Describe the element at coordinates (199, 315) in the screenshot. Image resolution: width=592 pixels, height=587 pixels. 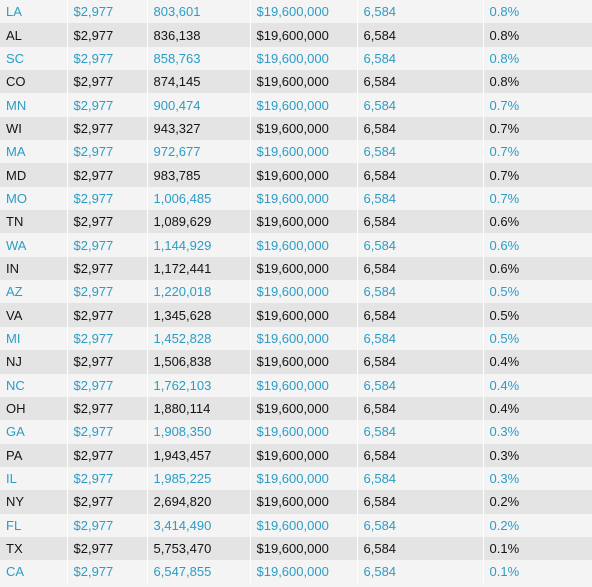
I see `count-cell: 1,345,628` at that location.